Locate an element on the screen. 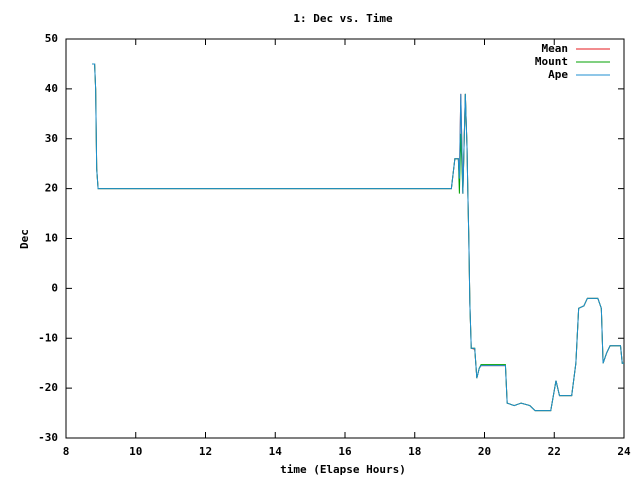 The image size is (640, 480). x-tick-label: 24 is located at coordinates (624, 451).